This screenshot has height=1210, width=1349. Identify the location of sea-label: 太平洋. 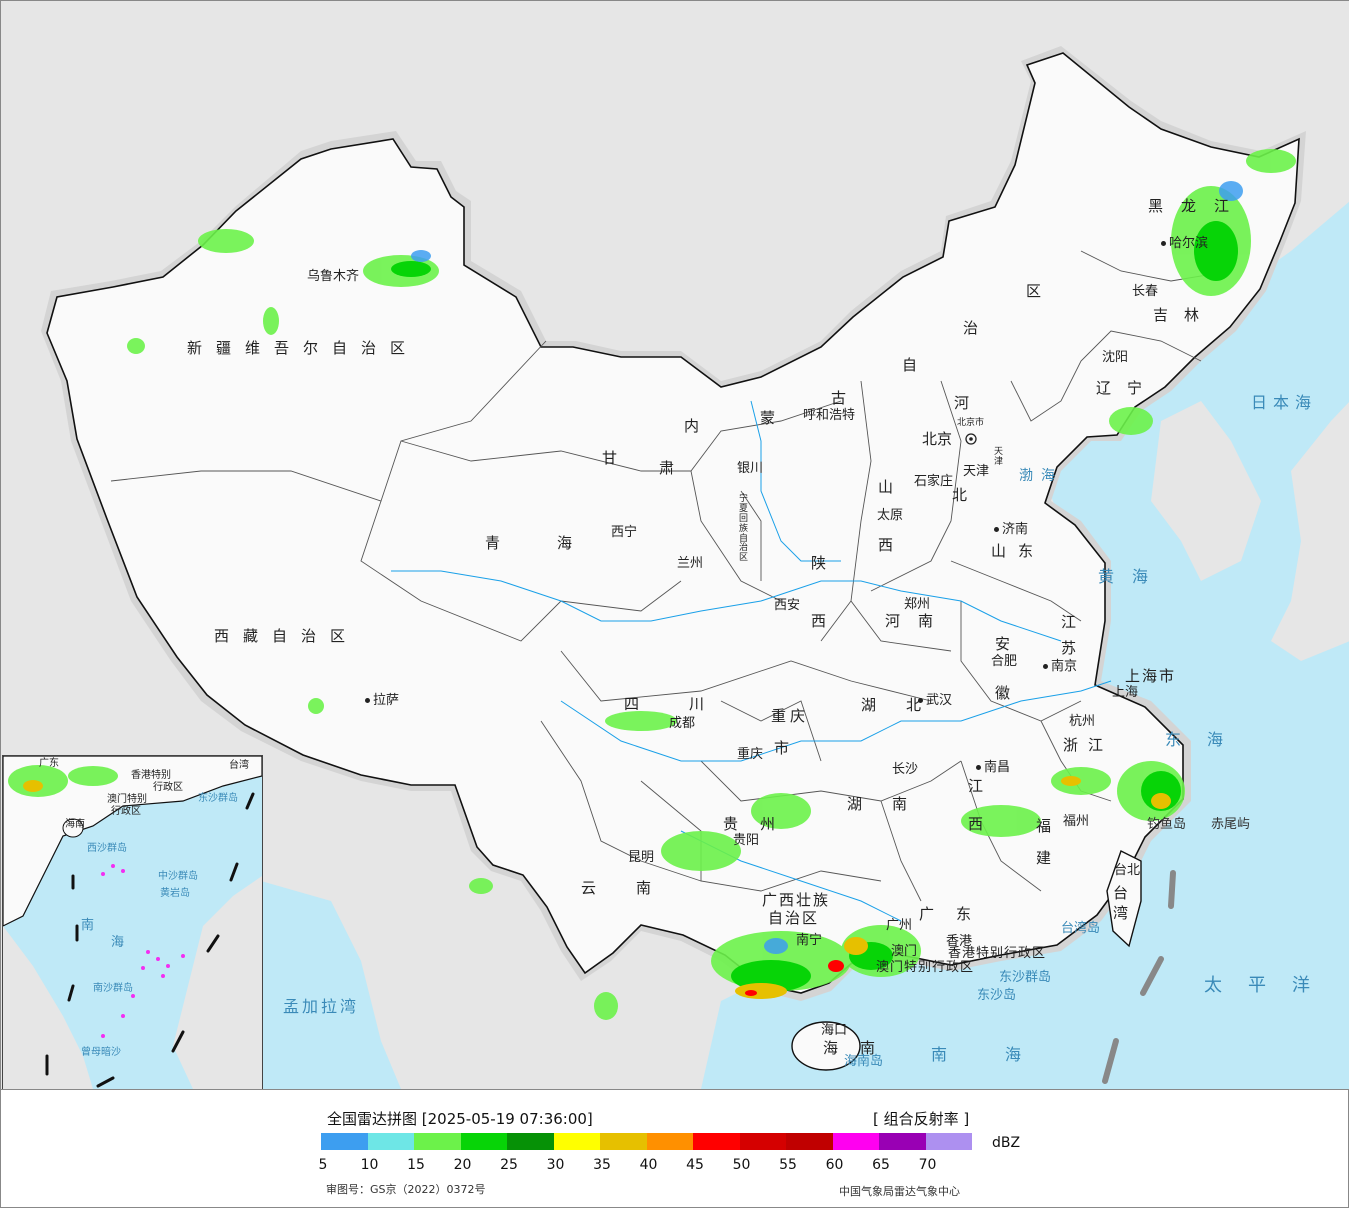
(1270, 985).